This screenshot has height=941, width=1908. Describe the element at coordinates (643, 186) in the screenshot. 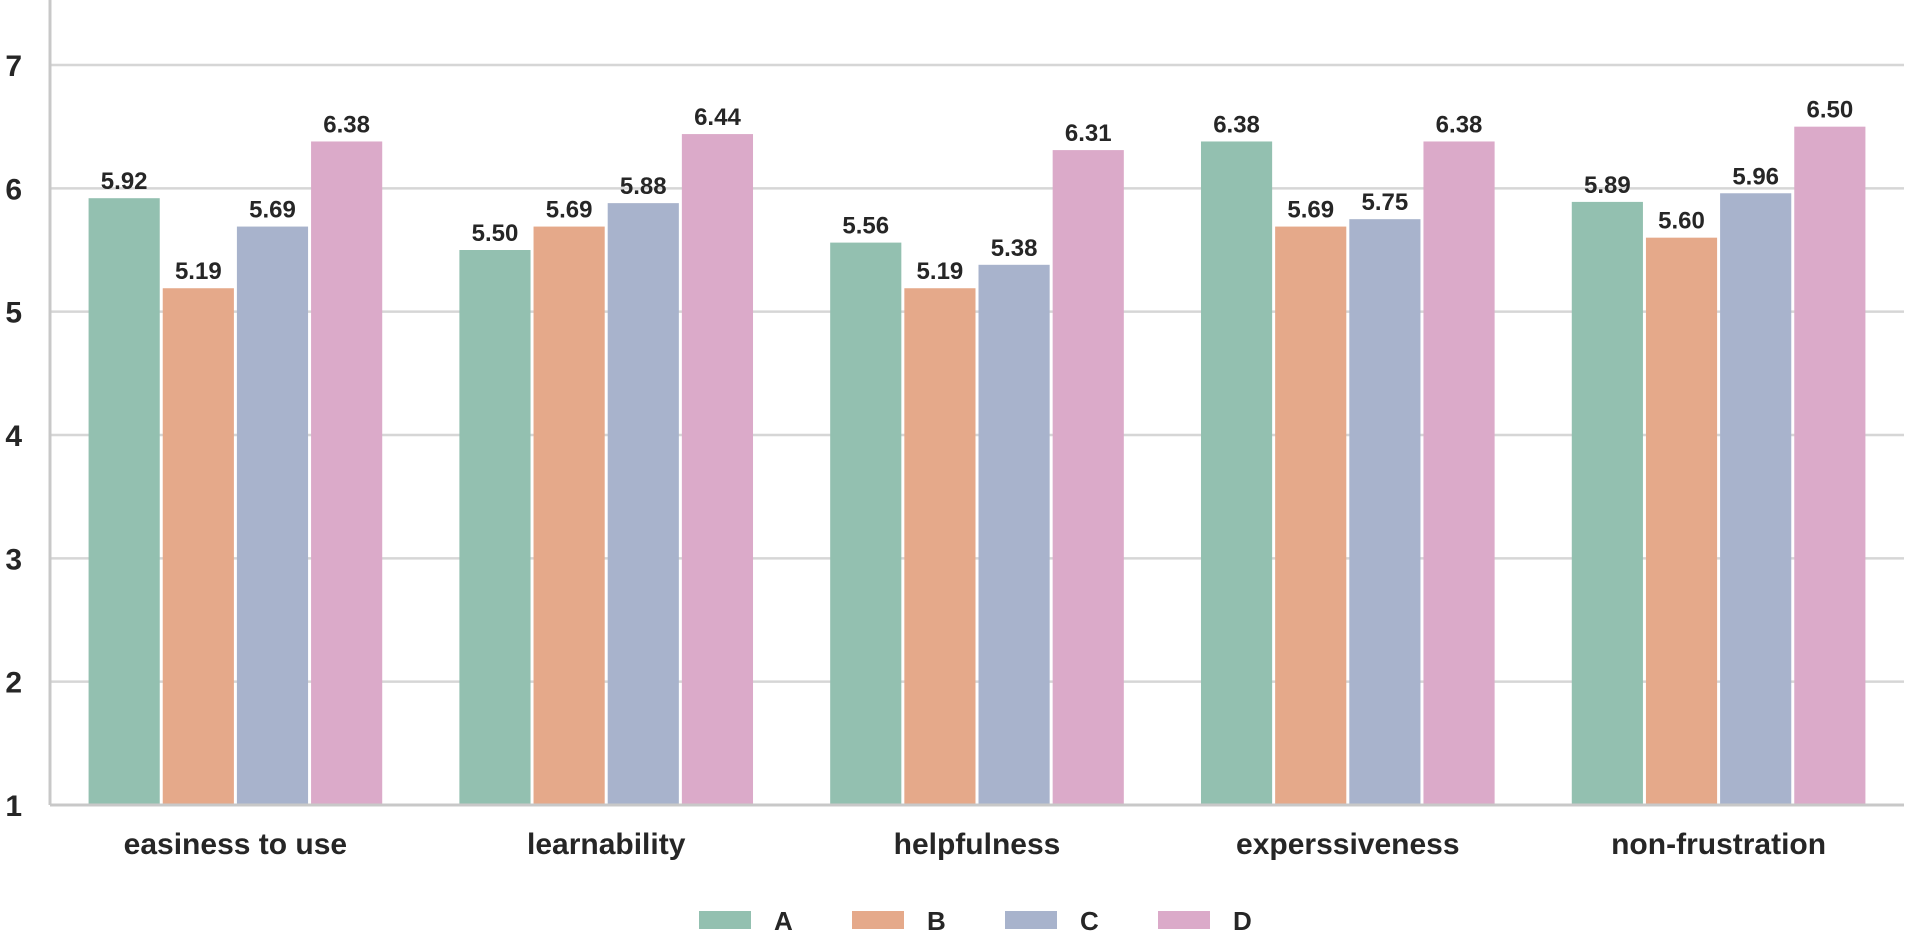

I see `data-label: 5.88` at that location.